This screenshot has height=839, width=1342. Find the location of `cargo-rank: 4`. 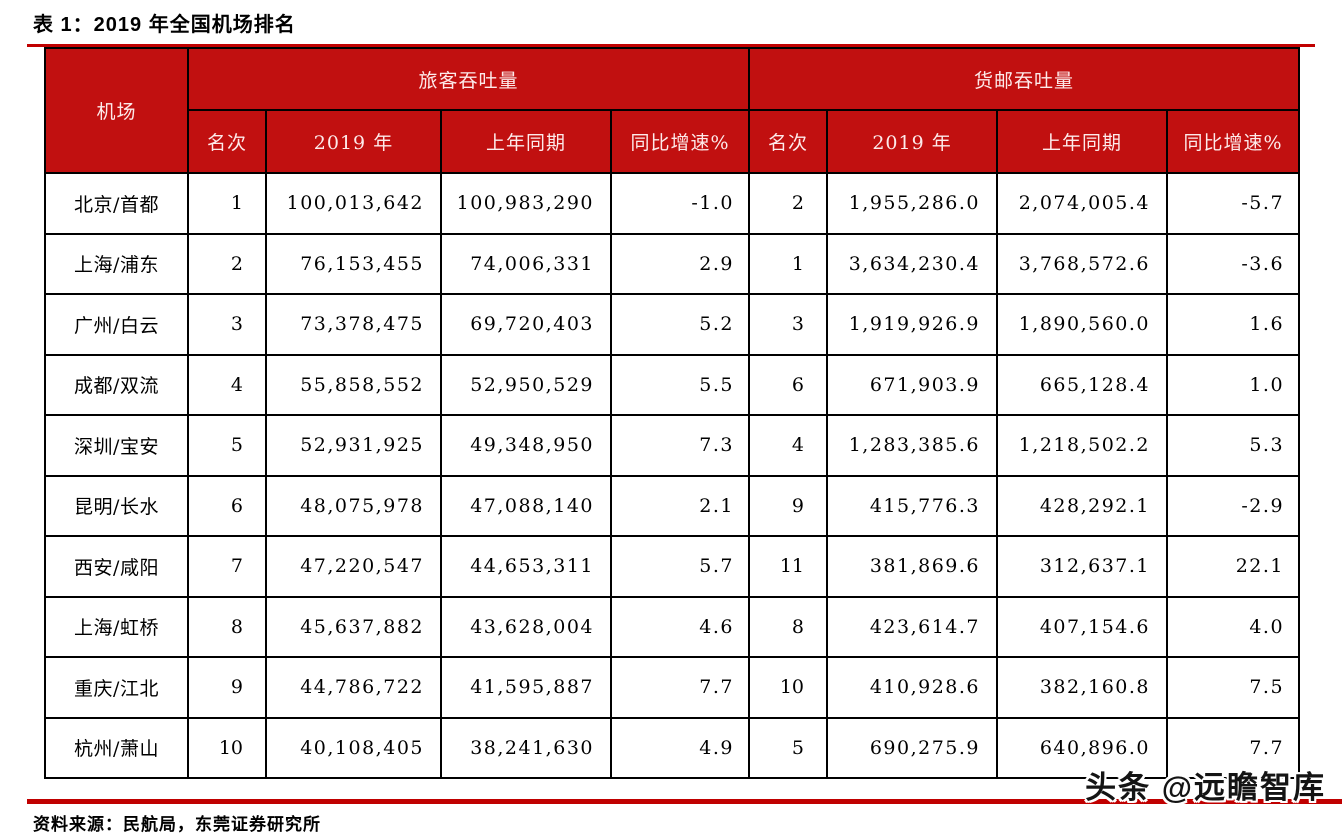

cargo-rank: 4 is located at coordinates (788, 445).